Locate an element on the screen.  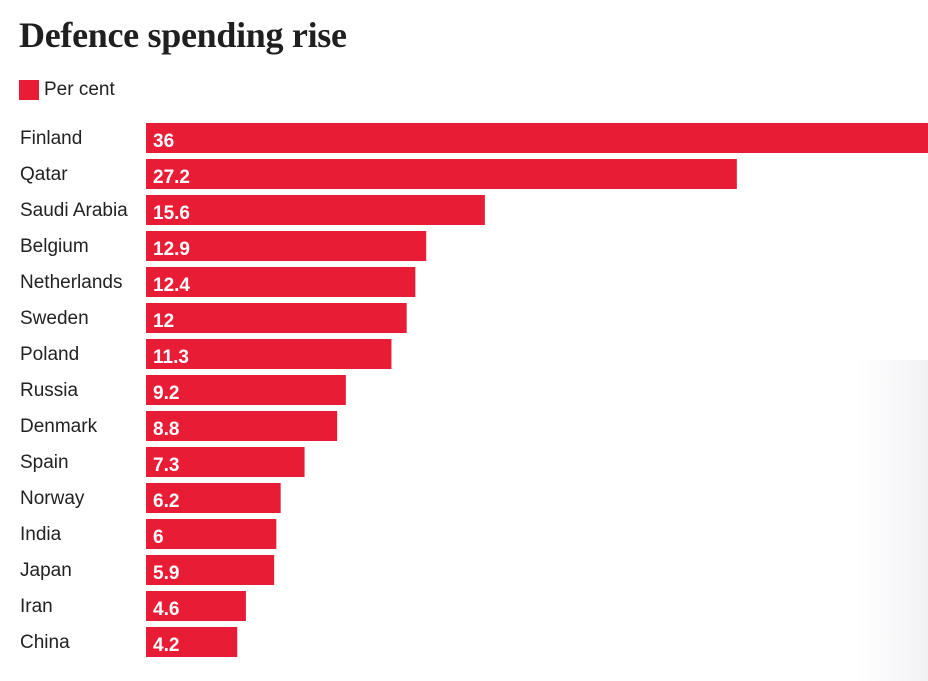
category-label: Saudi Arabia is located at coordinates (74, 210).